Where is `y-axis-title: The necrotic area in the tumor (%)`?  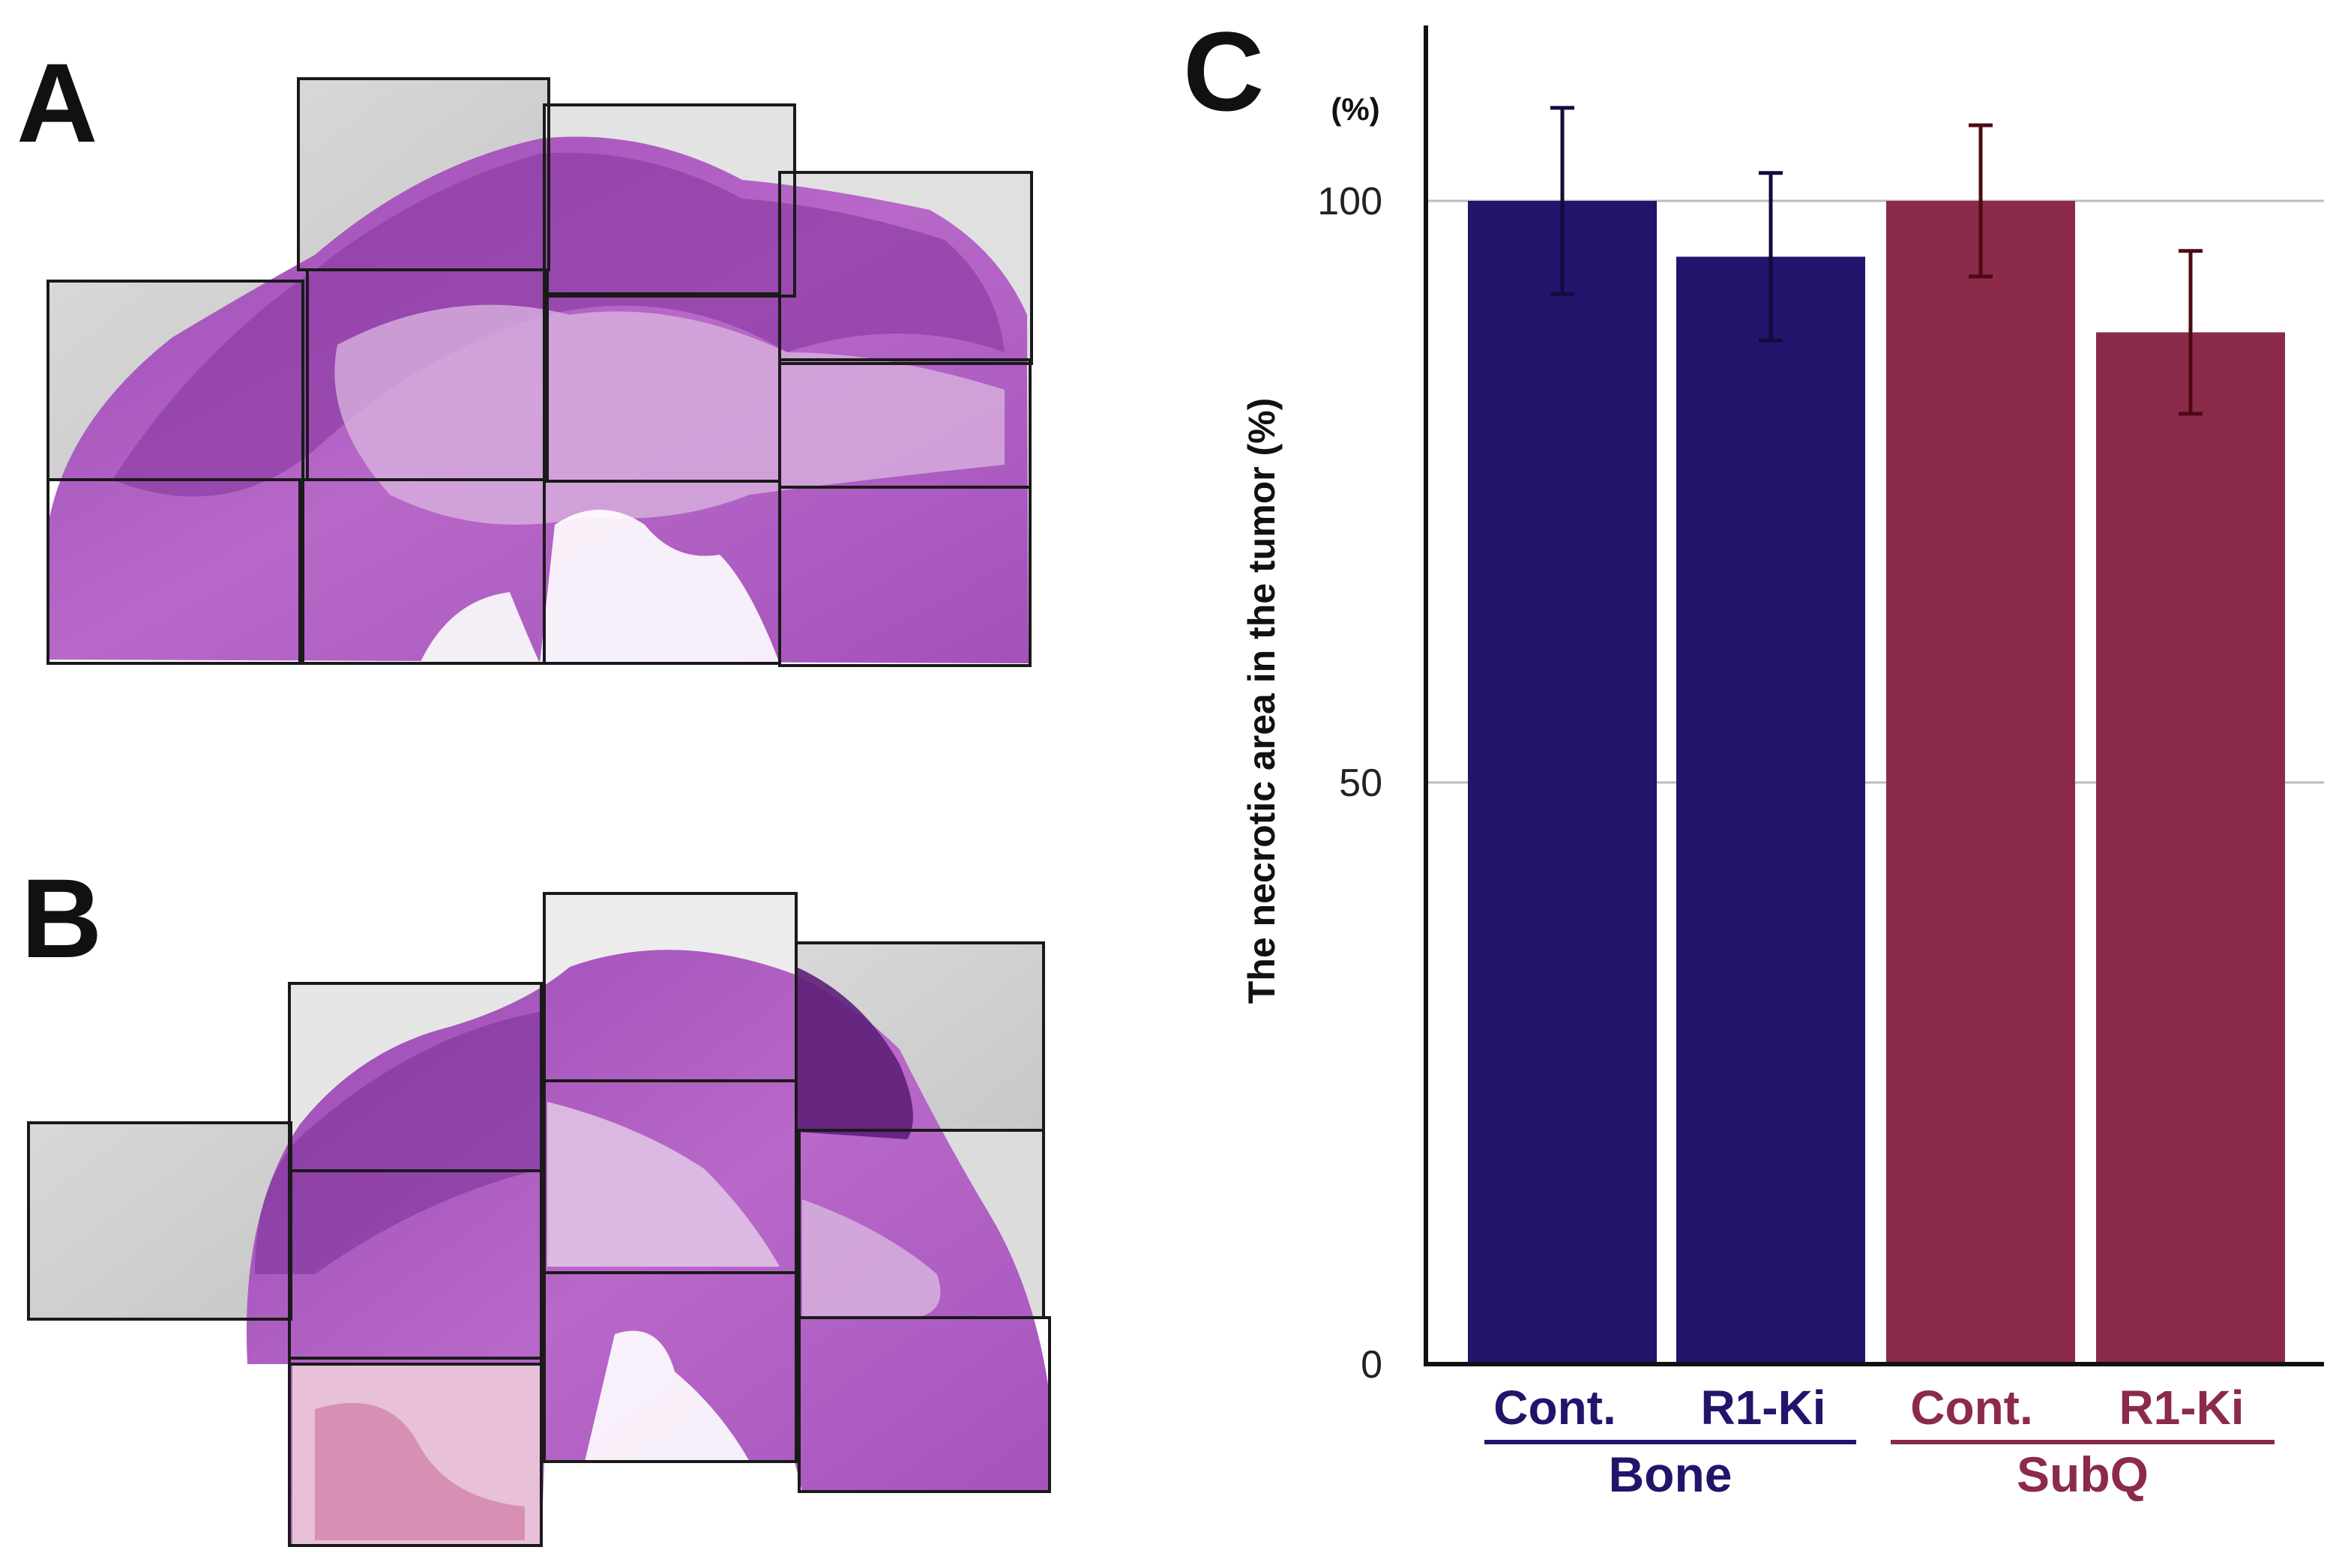 y-axis-title: The necrotic area in the tumor (%) is located at coordinates (1262, 701).